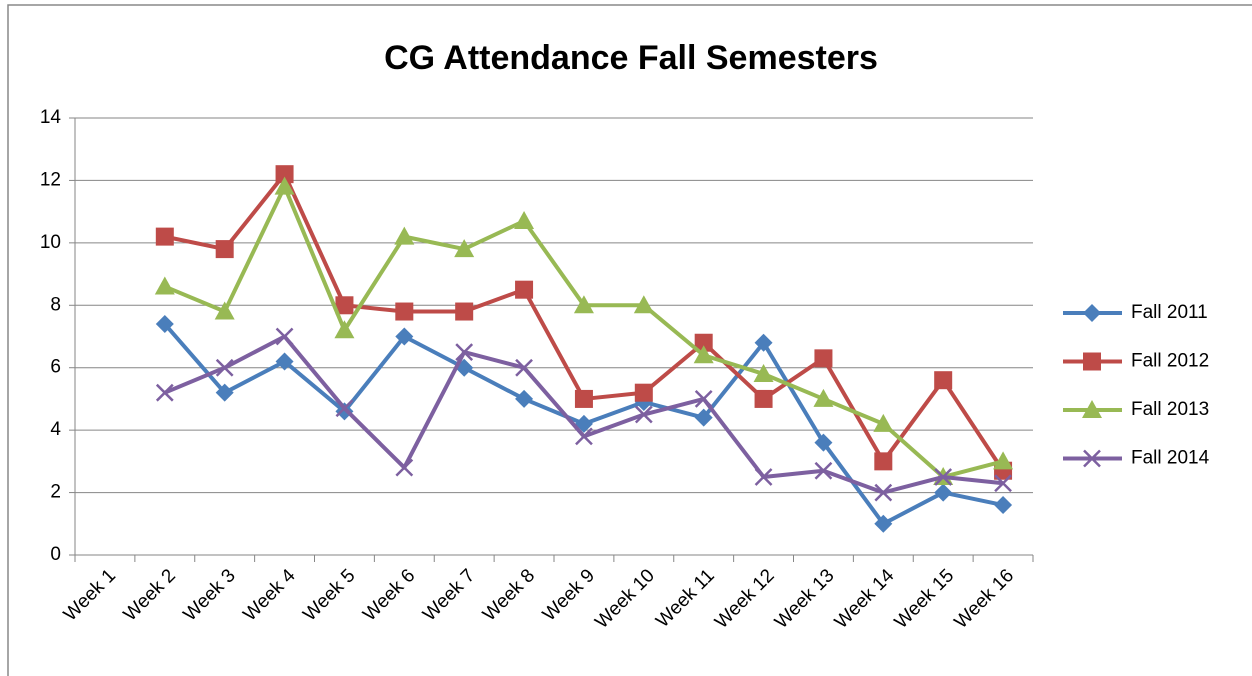 The image size is (1252, 676). What do you see at coordinates (1170, 458) in the screenshot?
I see `legend-label: Fall 2014` at bounding box center [1170, 458].